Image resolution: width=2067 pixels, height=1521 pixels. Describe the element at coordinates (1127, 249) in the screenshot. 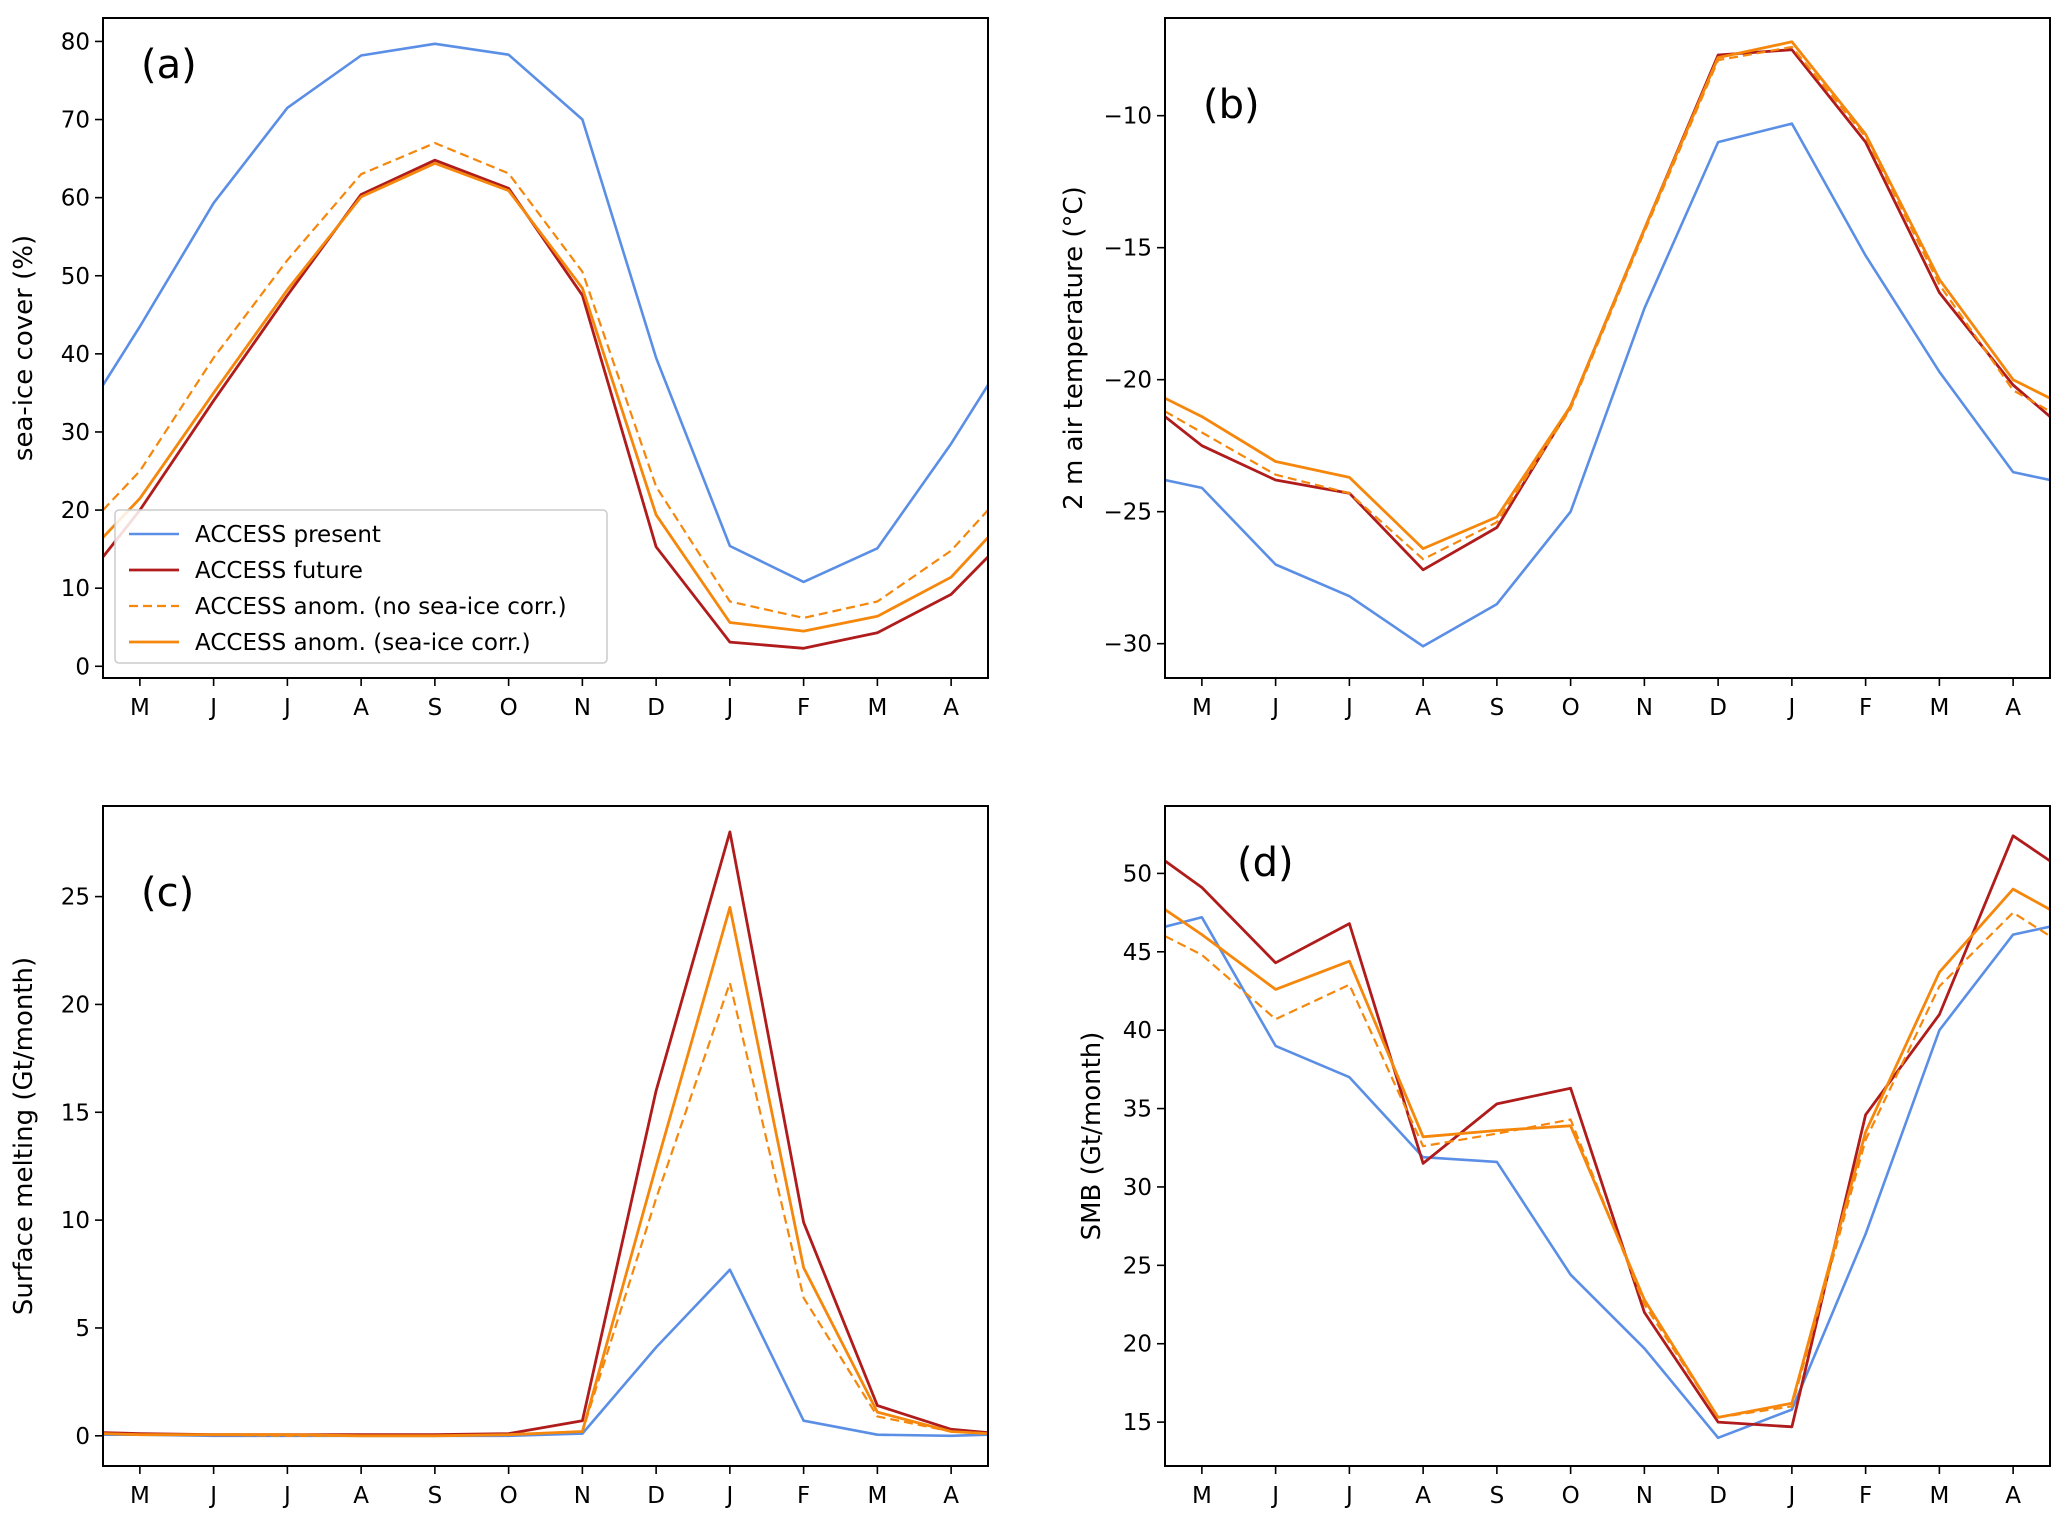

I see `y-tick-label-b--15: −15` at that location.